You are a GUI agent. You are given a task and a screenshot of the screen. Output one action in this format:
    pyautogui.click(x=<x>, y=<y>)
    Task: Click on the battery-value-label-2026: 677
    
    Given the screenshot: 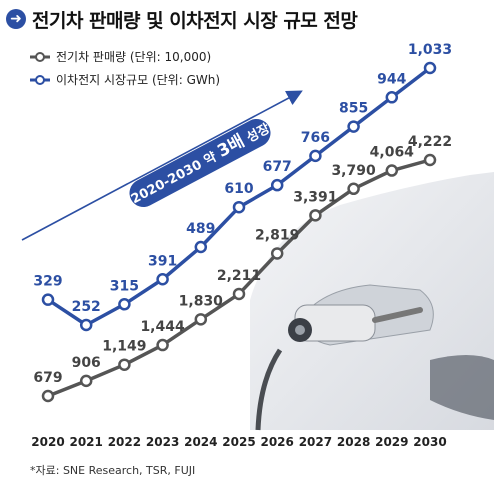 What is the action you would take?
    pyautogui.click(x=277, y=167)
    